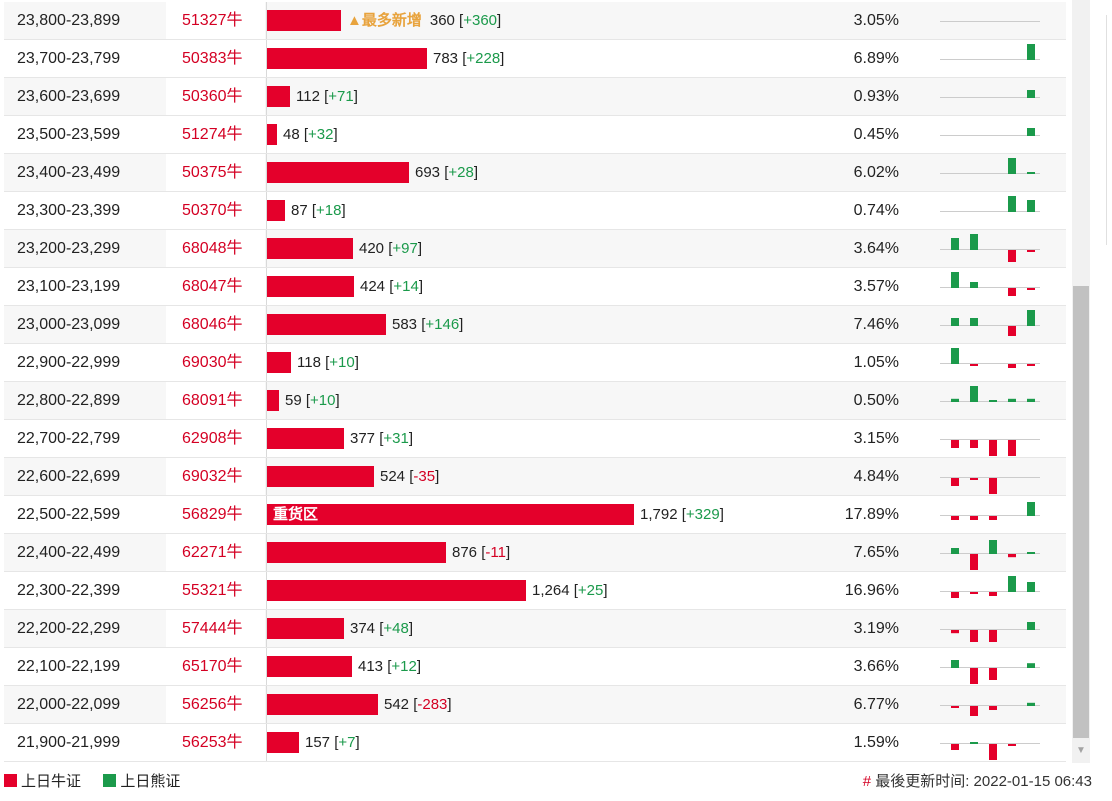  Describe the element at coordinates (299, 210) in the screenshot. I see `quantity-count: 87` at that location.